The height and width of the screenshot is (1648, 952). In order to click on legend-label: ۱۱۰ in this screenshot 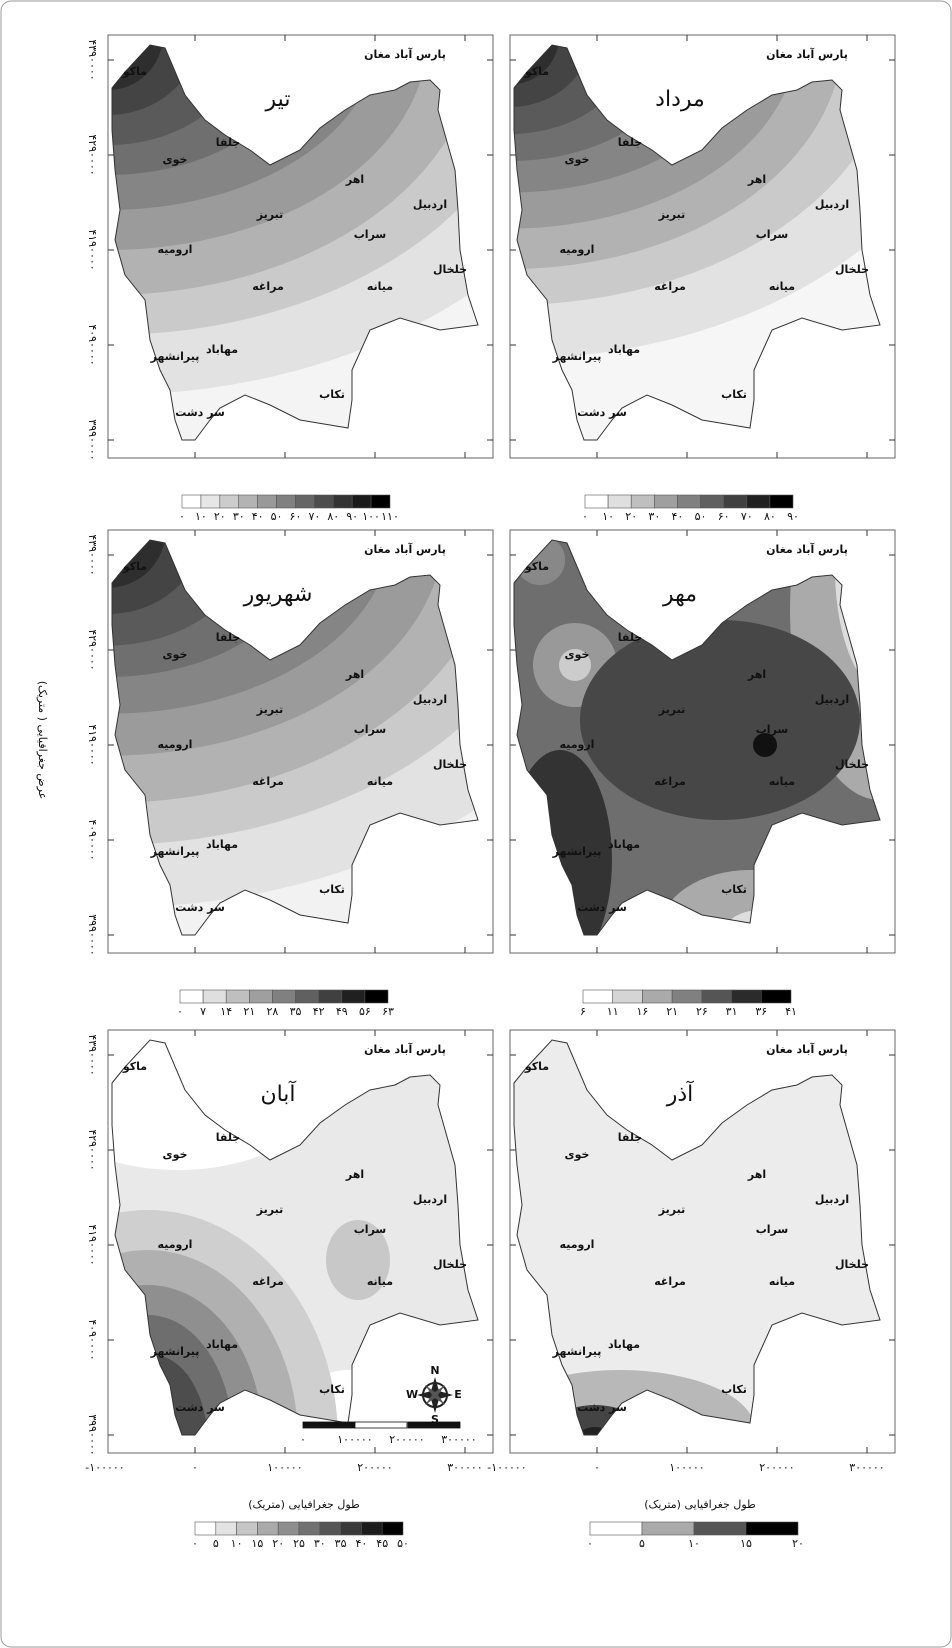, I will do `click(390, 516)`.